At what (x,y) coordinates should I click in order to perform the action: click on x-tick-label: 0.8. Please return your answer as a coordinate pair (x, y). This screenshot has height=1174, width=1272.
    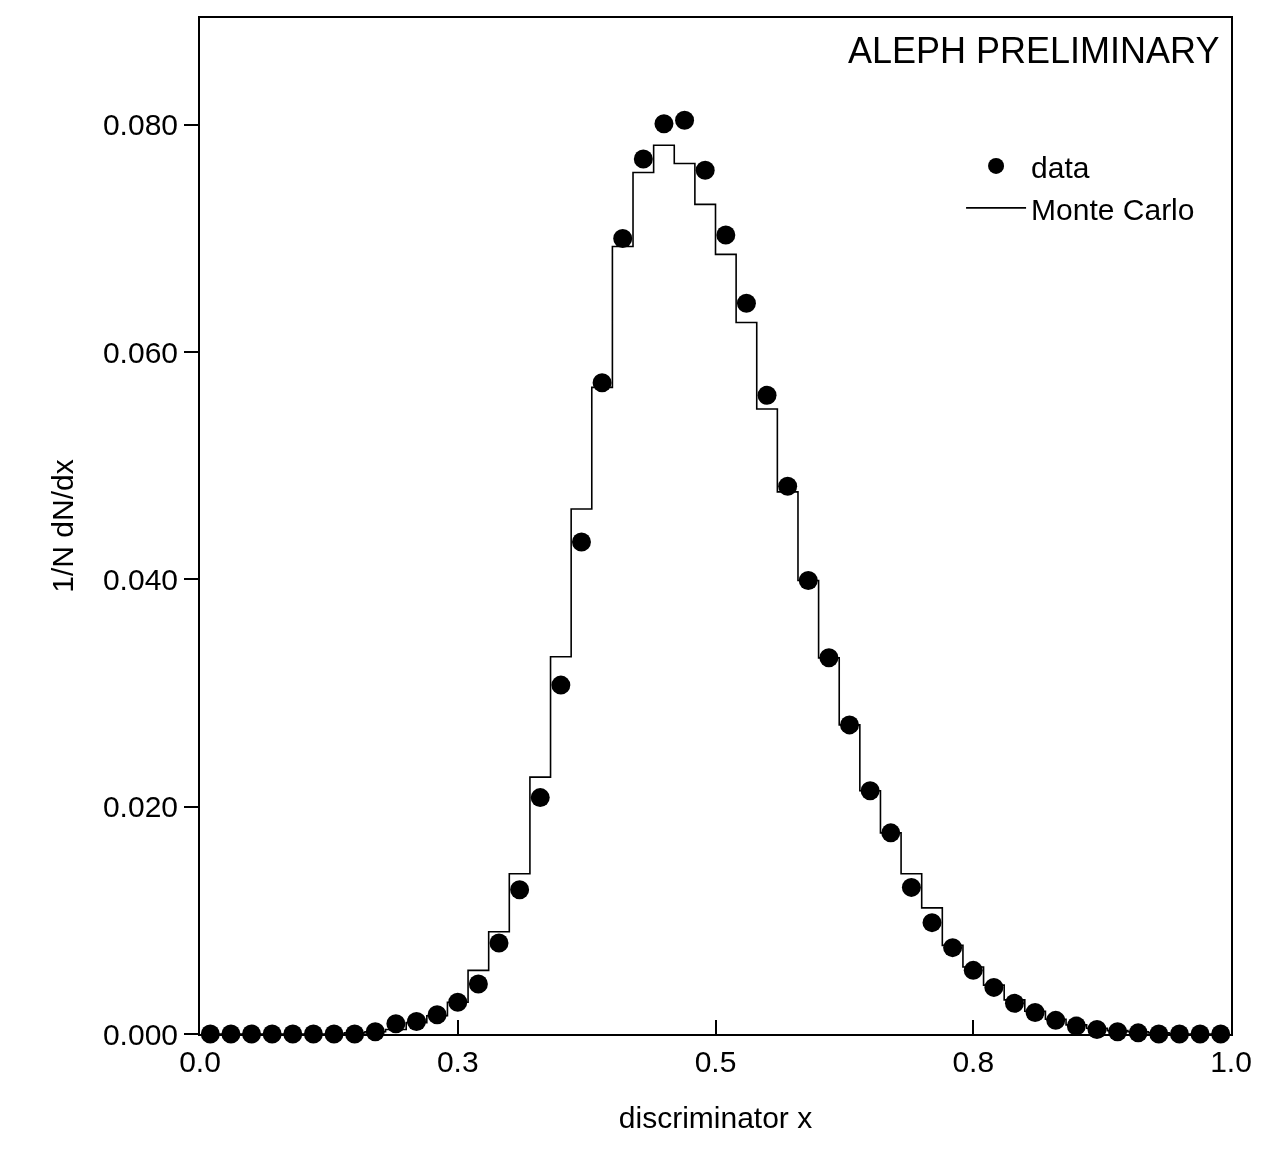
    Looking at the image, I should click on (973, 1061).